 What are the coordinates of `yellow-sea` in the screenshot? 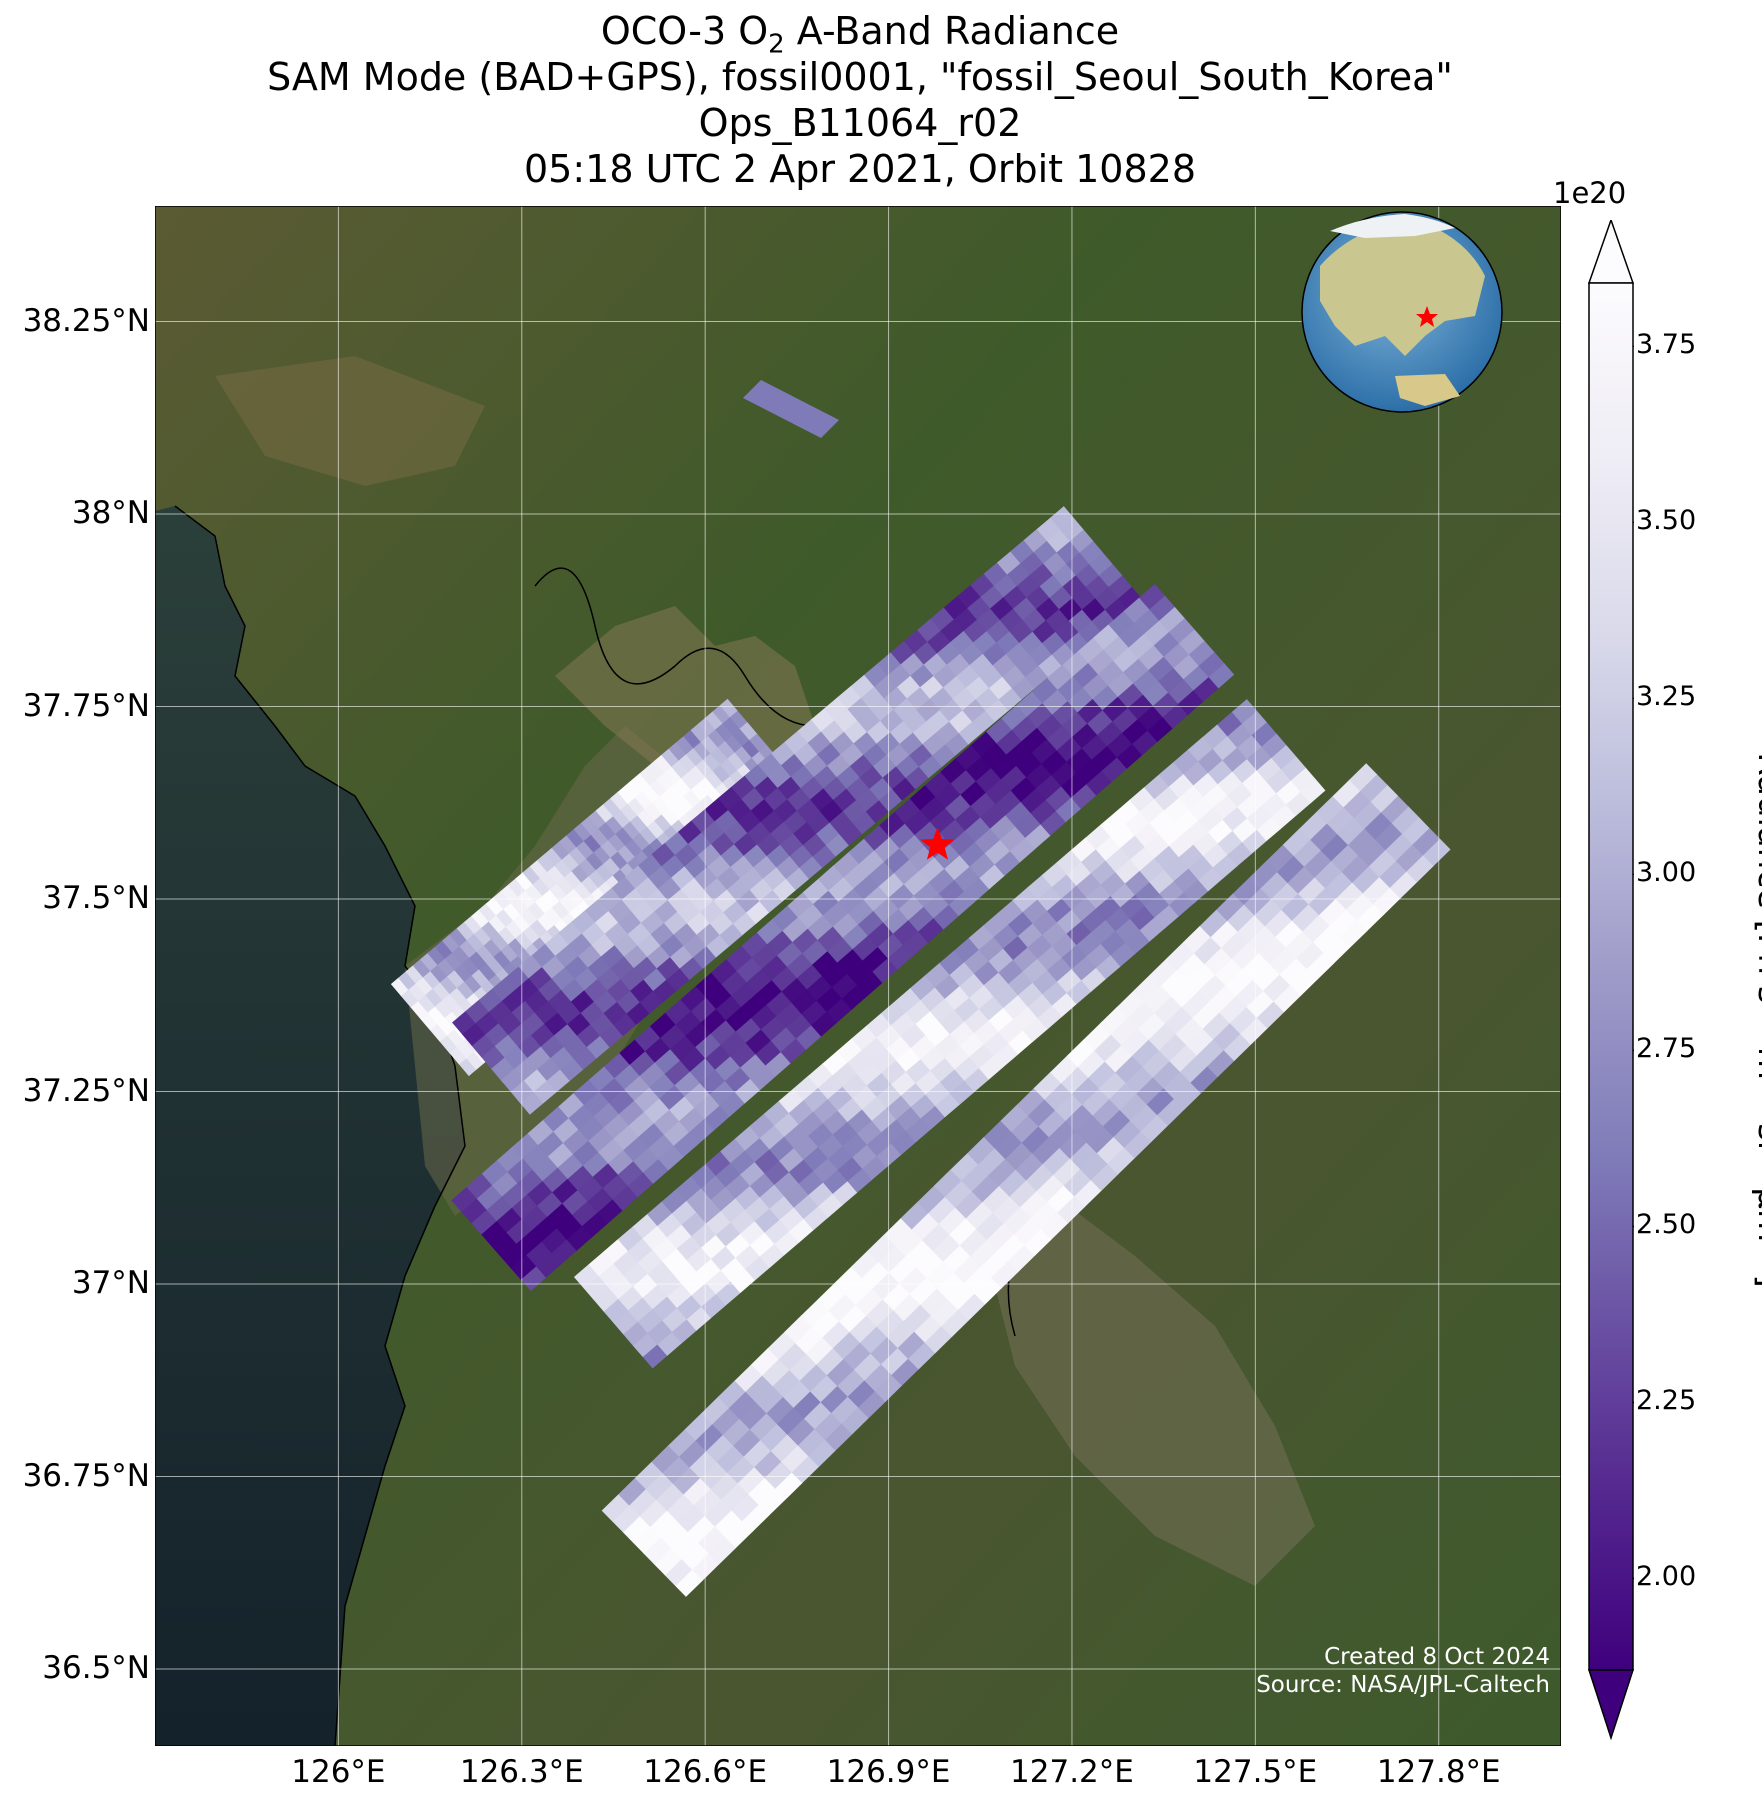 It's located at (310, 1126).